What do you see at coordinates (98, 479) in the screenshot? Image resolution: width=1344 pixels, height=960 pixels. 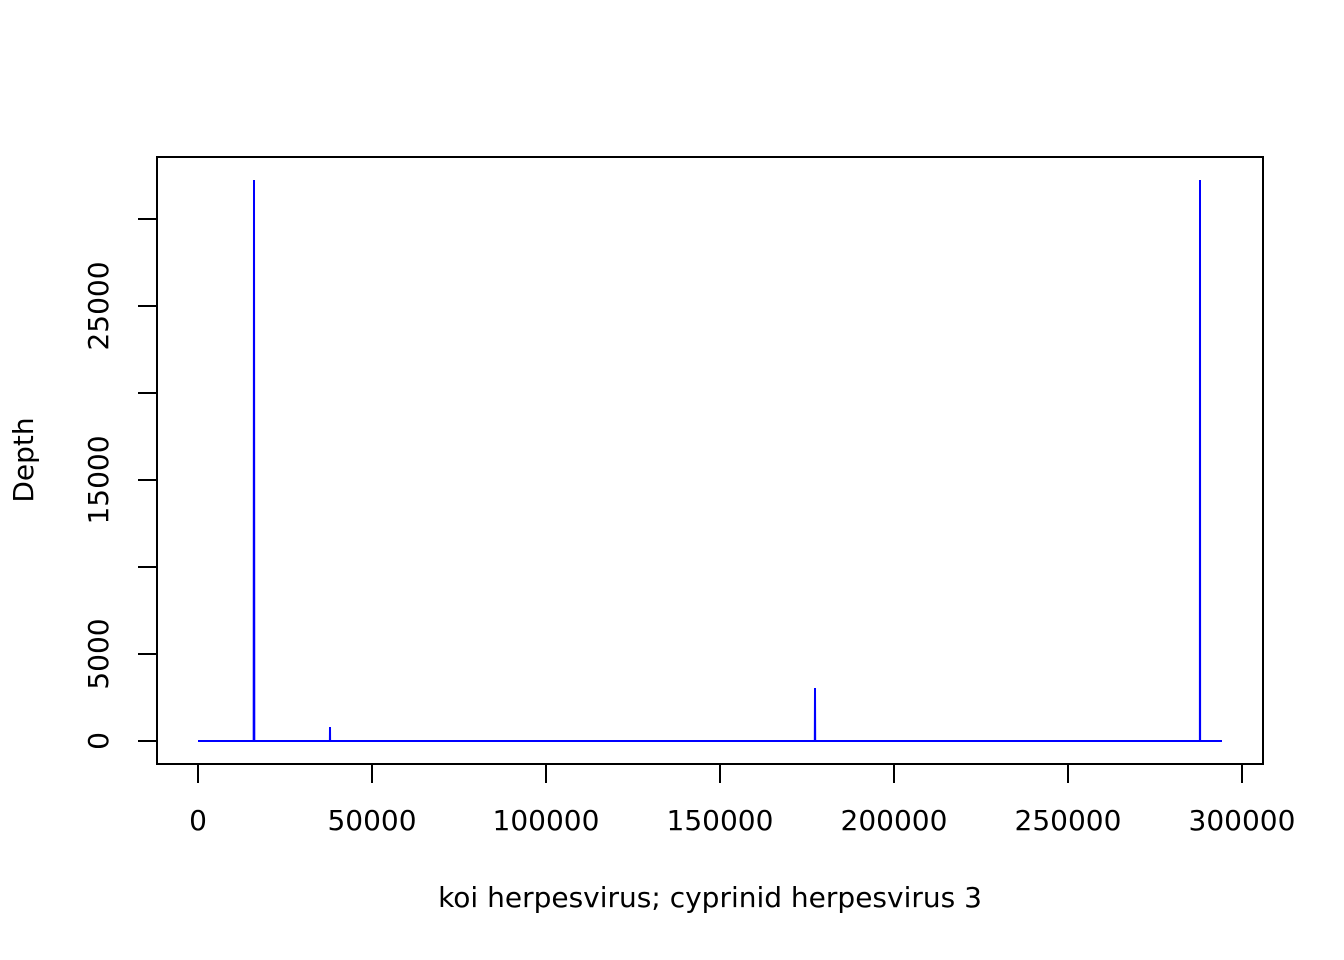 I see `y-tick-label: 15000` at bounding box center [98, 479].